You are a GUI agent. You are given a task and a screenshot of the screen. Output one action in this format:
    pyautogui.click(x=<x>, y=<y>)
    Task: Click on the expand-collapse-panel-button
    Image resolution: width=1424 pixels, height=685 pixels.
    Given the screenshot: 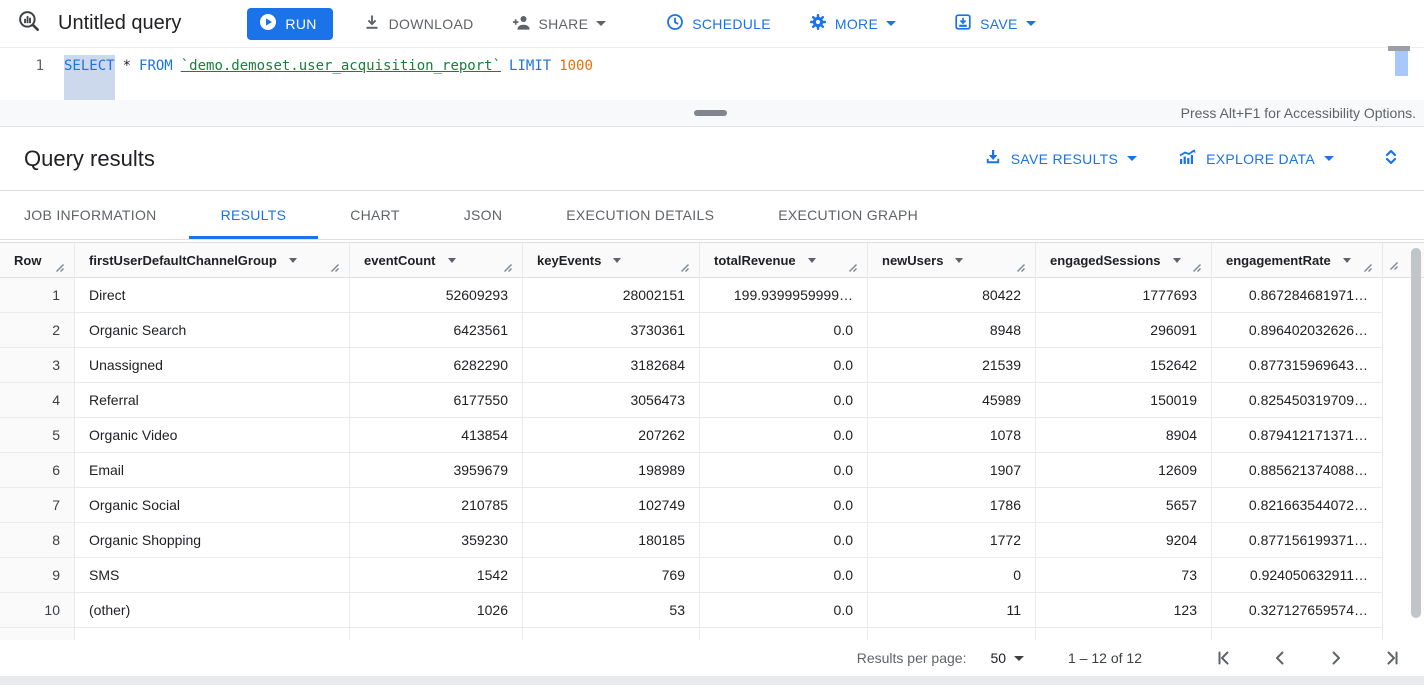 What is the action you would take?
    pyautogui.click(x=1391, y=158)
    